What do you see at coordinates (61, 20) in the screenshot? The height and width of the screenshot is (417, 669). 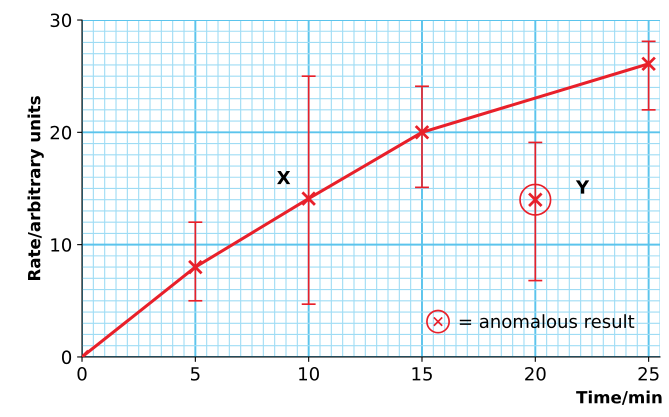 I see `y-tick-label: 30` at bounding box center [61, 20].